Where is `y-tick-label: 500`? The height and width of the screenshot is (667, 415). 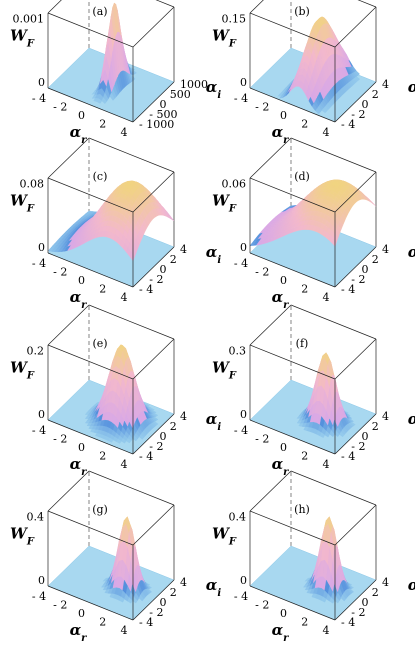 y-tick-label: 500 is located at coordinates (180, 94).